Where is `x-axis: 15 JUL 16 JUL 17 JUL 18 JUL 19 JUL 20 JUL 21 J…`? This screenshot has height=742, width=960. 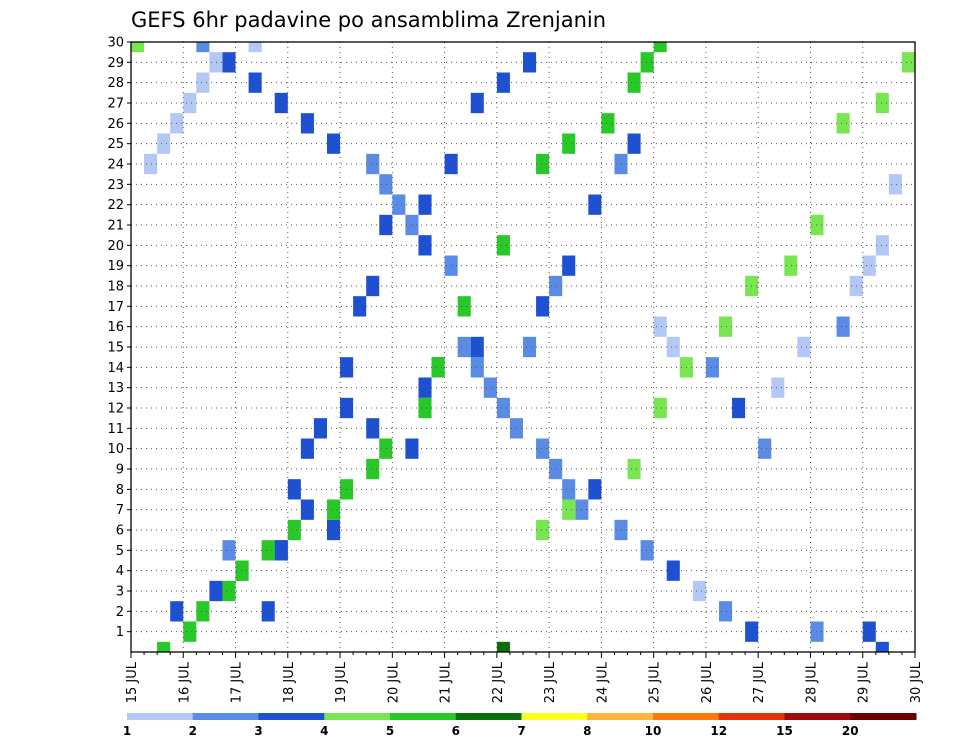
x-axis: 15 JUL 16 JUL 17 JUL 18 JUL 19 JUL 20 JUL 21 J… is located at coordinates (524, 677).